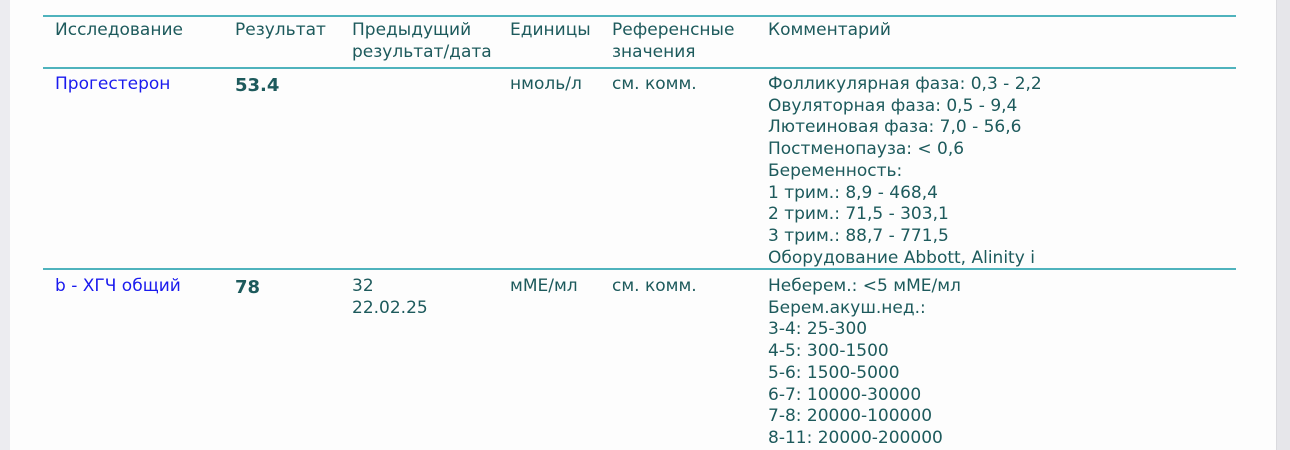 Image resolution: width=1290 pixels, height=450 pixels. What do you see at coordinates (855, 437) in the screenshot?
I see `comment-line: 8-11: 20000-200000` at bounding box center [855, 437].